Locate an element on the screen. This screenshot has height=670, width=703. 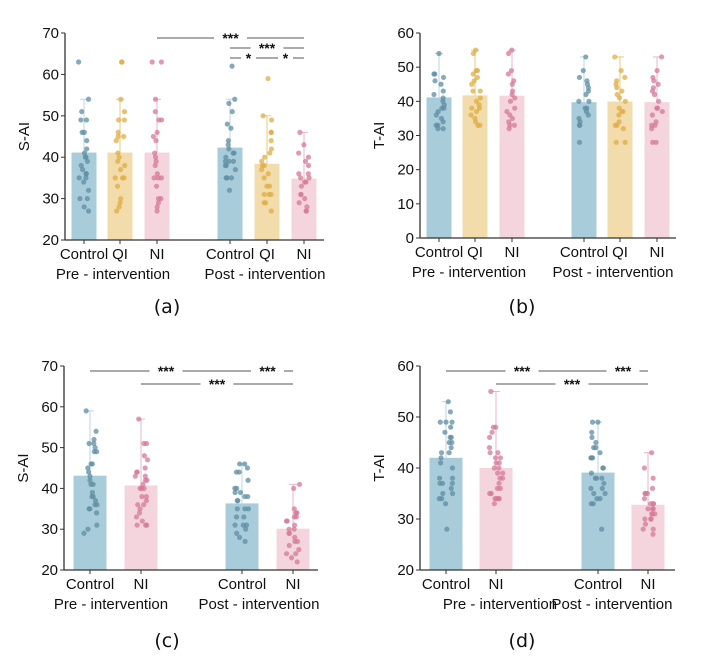
significance-marker: *** is located at coordinates (572, 384).